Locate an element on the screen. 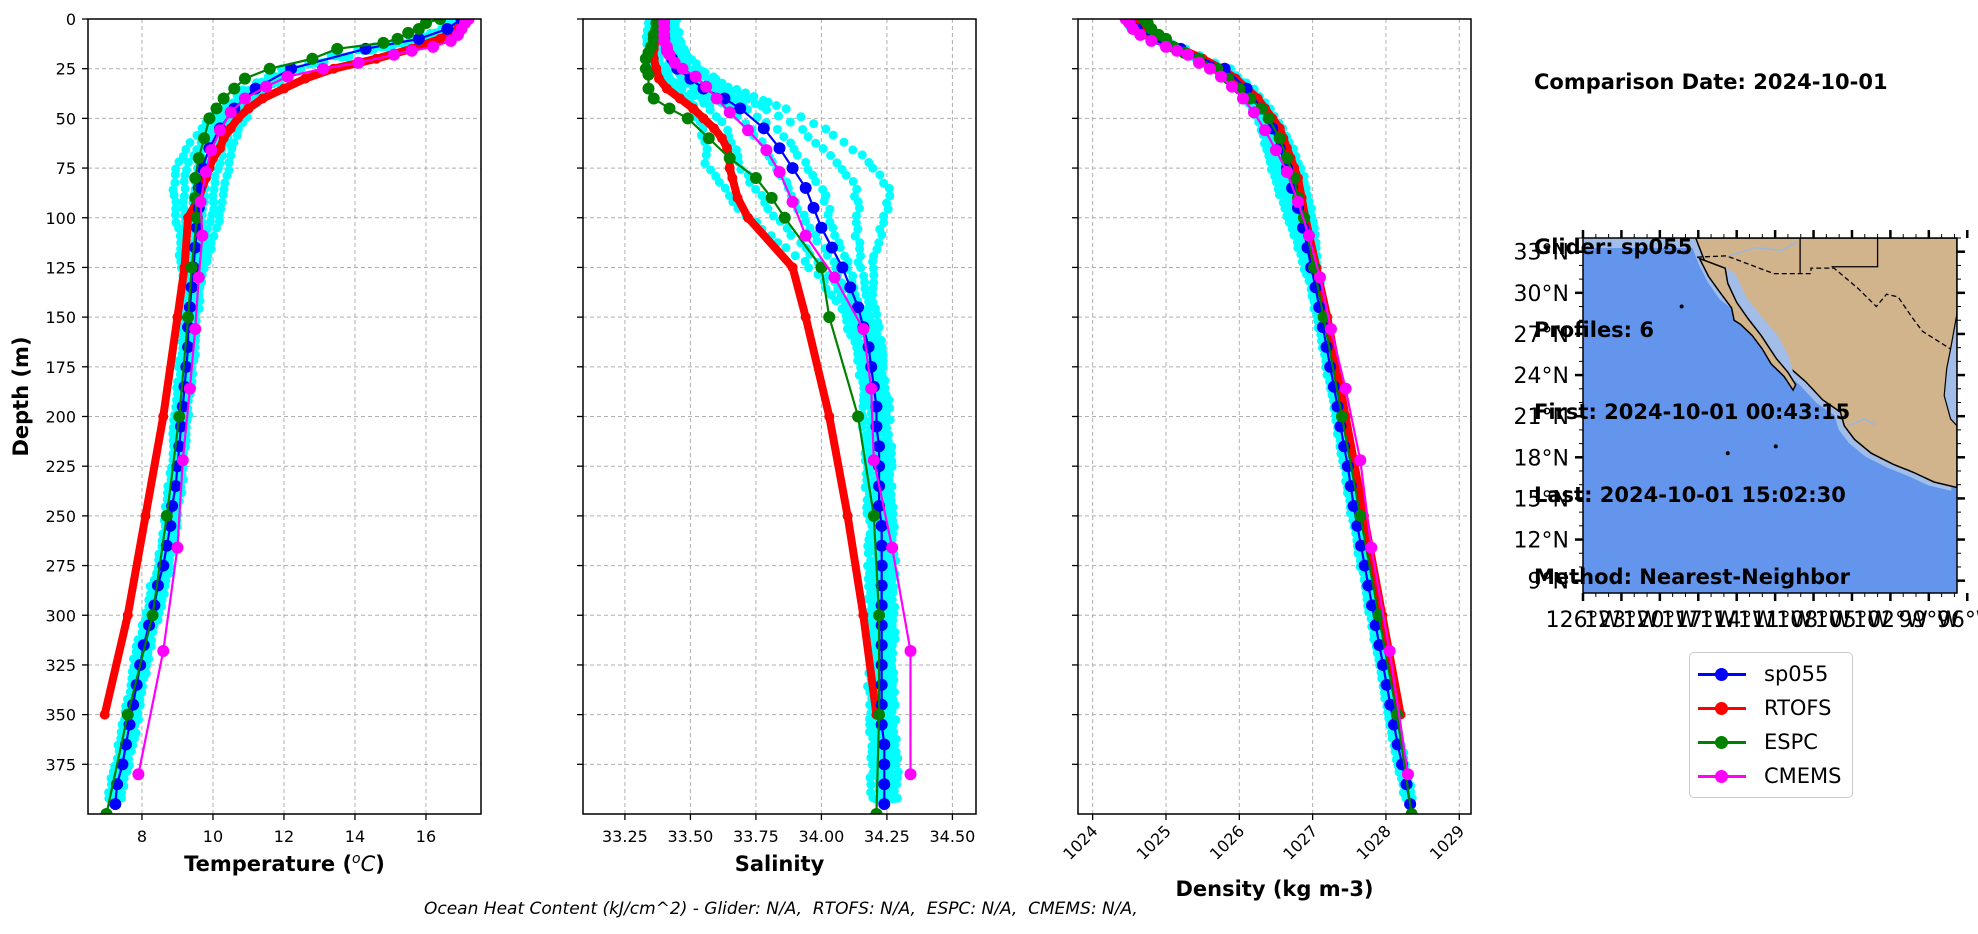  island is located at coordinates (1666, 247).